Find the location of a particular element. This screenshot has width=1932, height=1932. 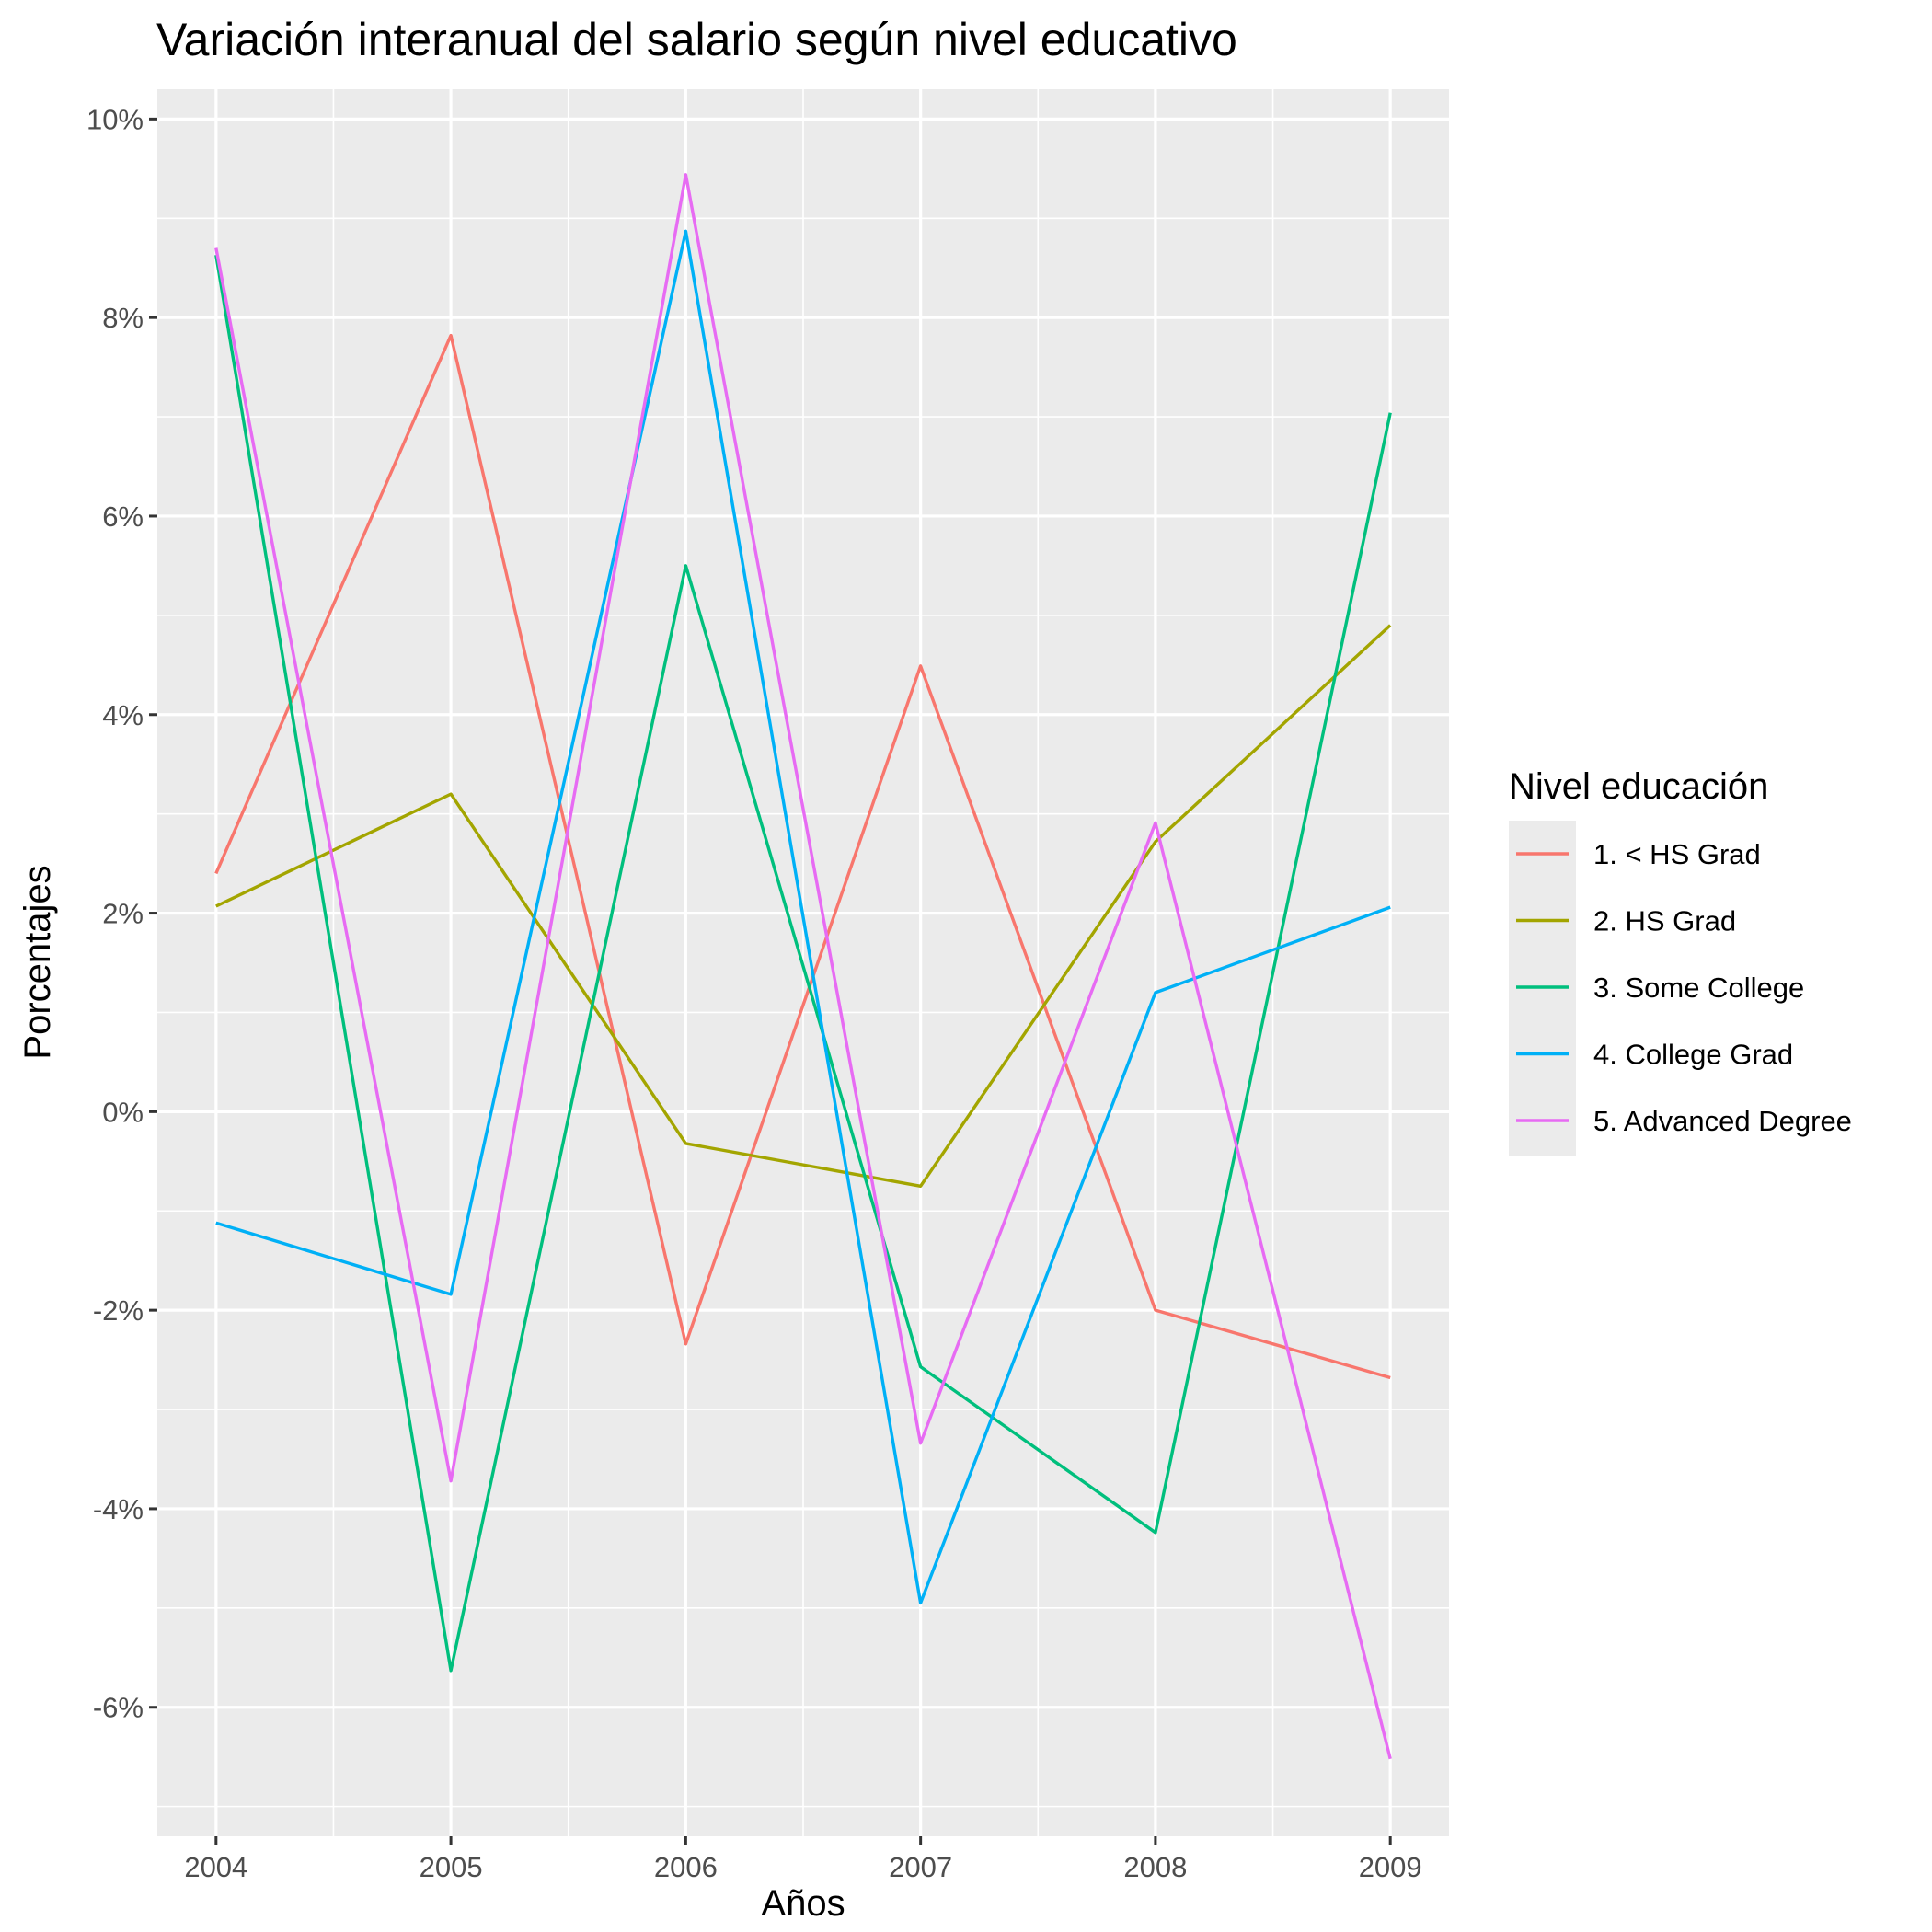

y-tick-label: 2% is located at coordinates (123, 914).